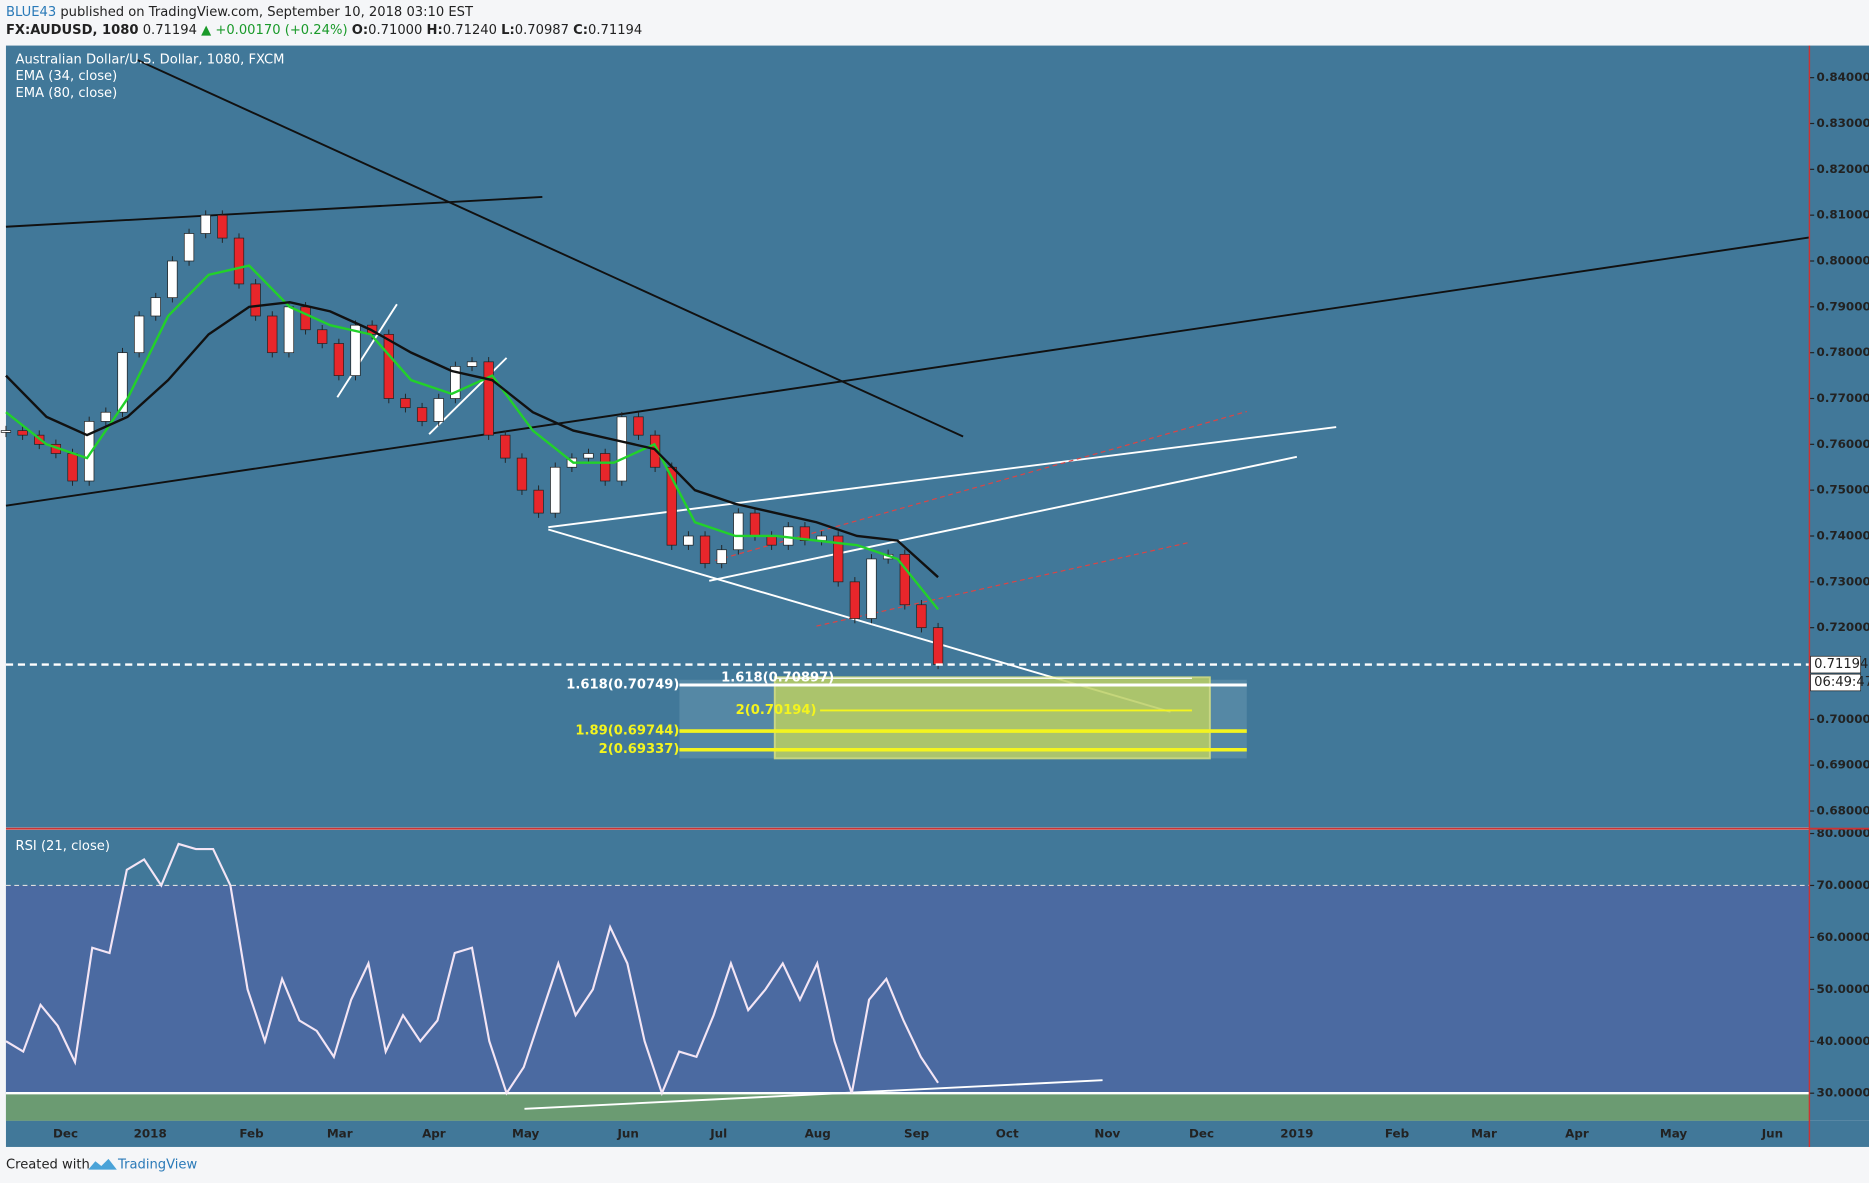 Image resolution: width=1869 pixels, height=1183 pixels. I want to click on target-box, so click(992, 718).